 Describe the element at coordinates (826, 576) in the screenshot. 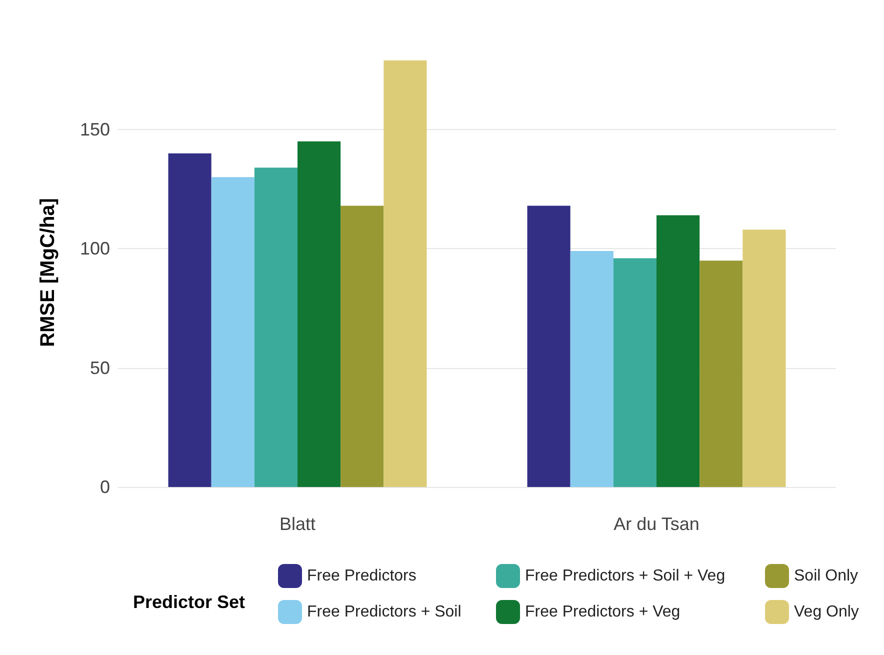

I see `legend-label: Soil Only` at that location.